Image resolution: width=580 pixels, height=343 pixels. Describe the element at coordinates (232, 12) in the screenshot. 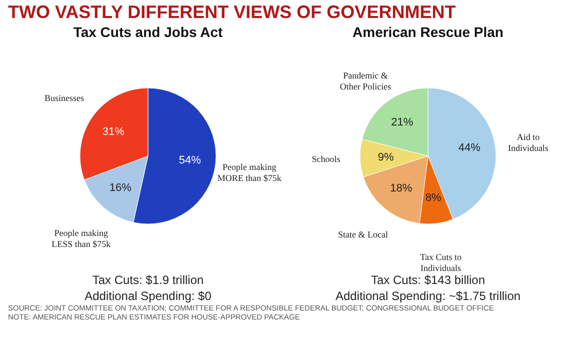

I see `text: TWO VASTLY DIFFERENT VIEWS OF GOVERNMENT` at that location.